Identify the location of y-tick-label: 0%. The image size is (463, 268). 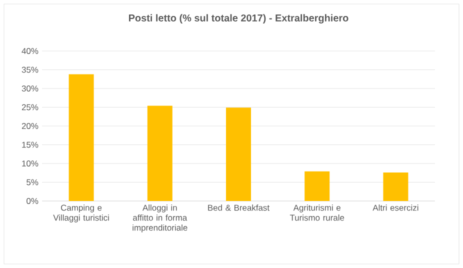
(32, 201).